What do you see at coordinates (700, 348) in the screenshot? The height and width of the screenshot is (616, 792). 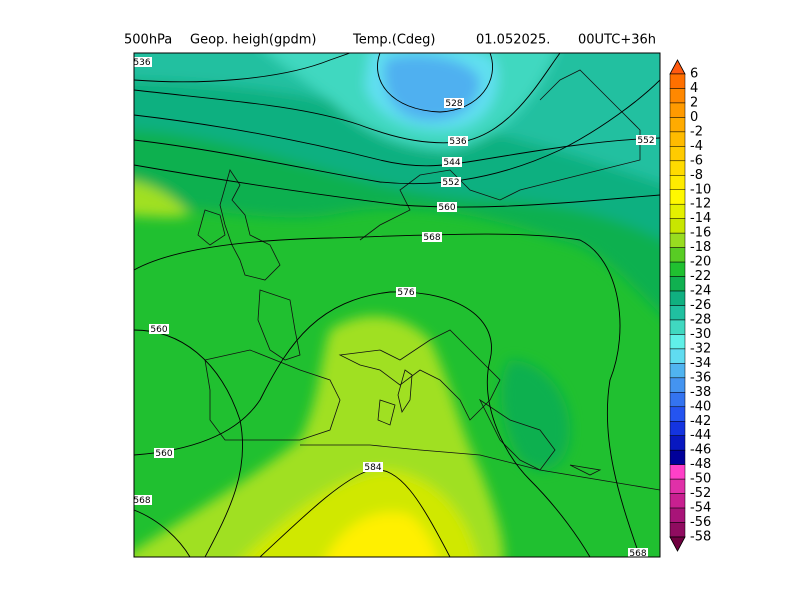 I see `colorbar-label: -32` at bounding box center [700, 348].